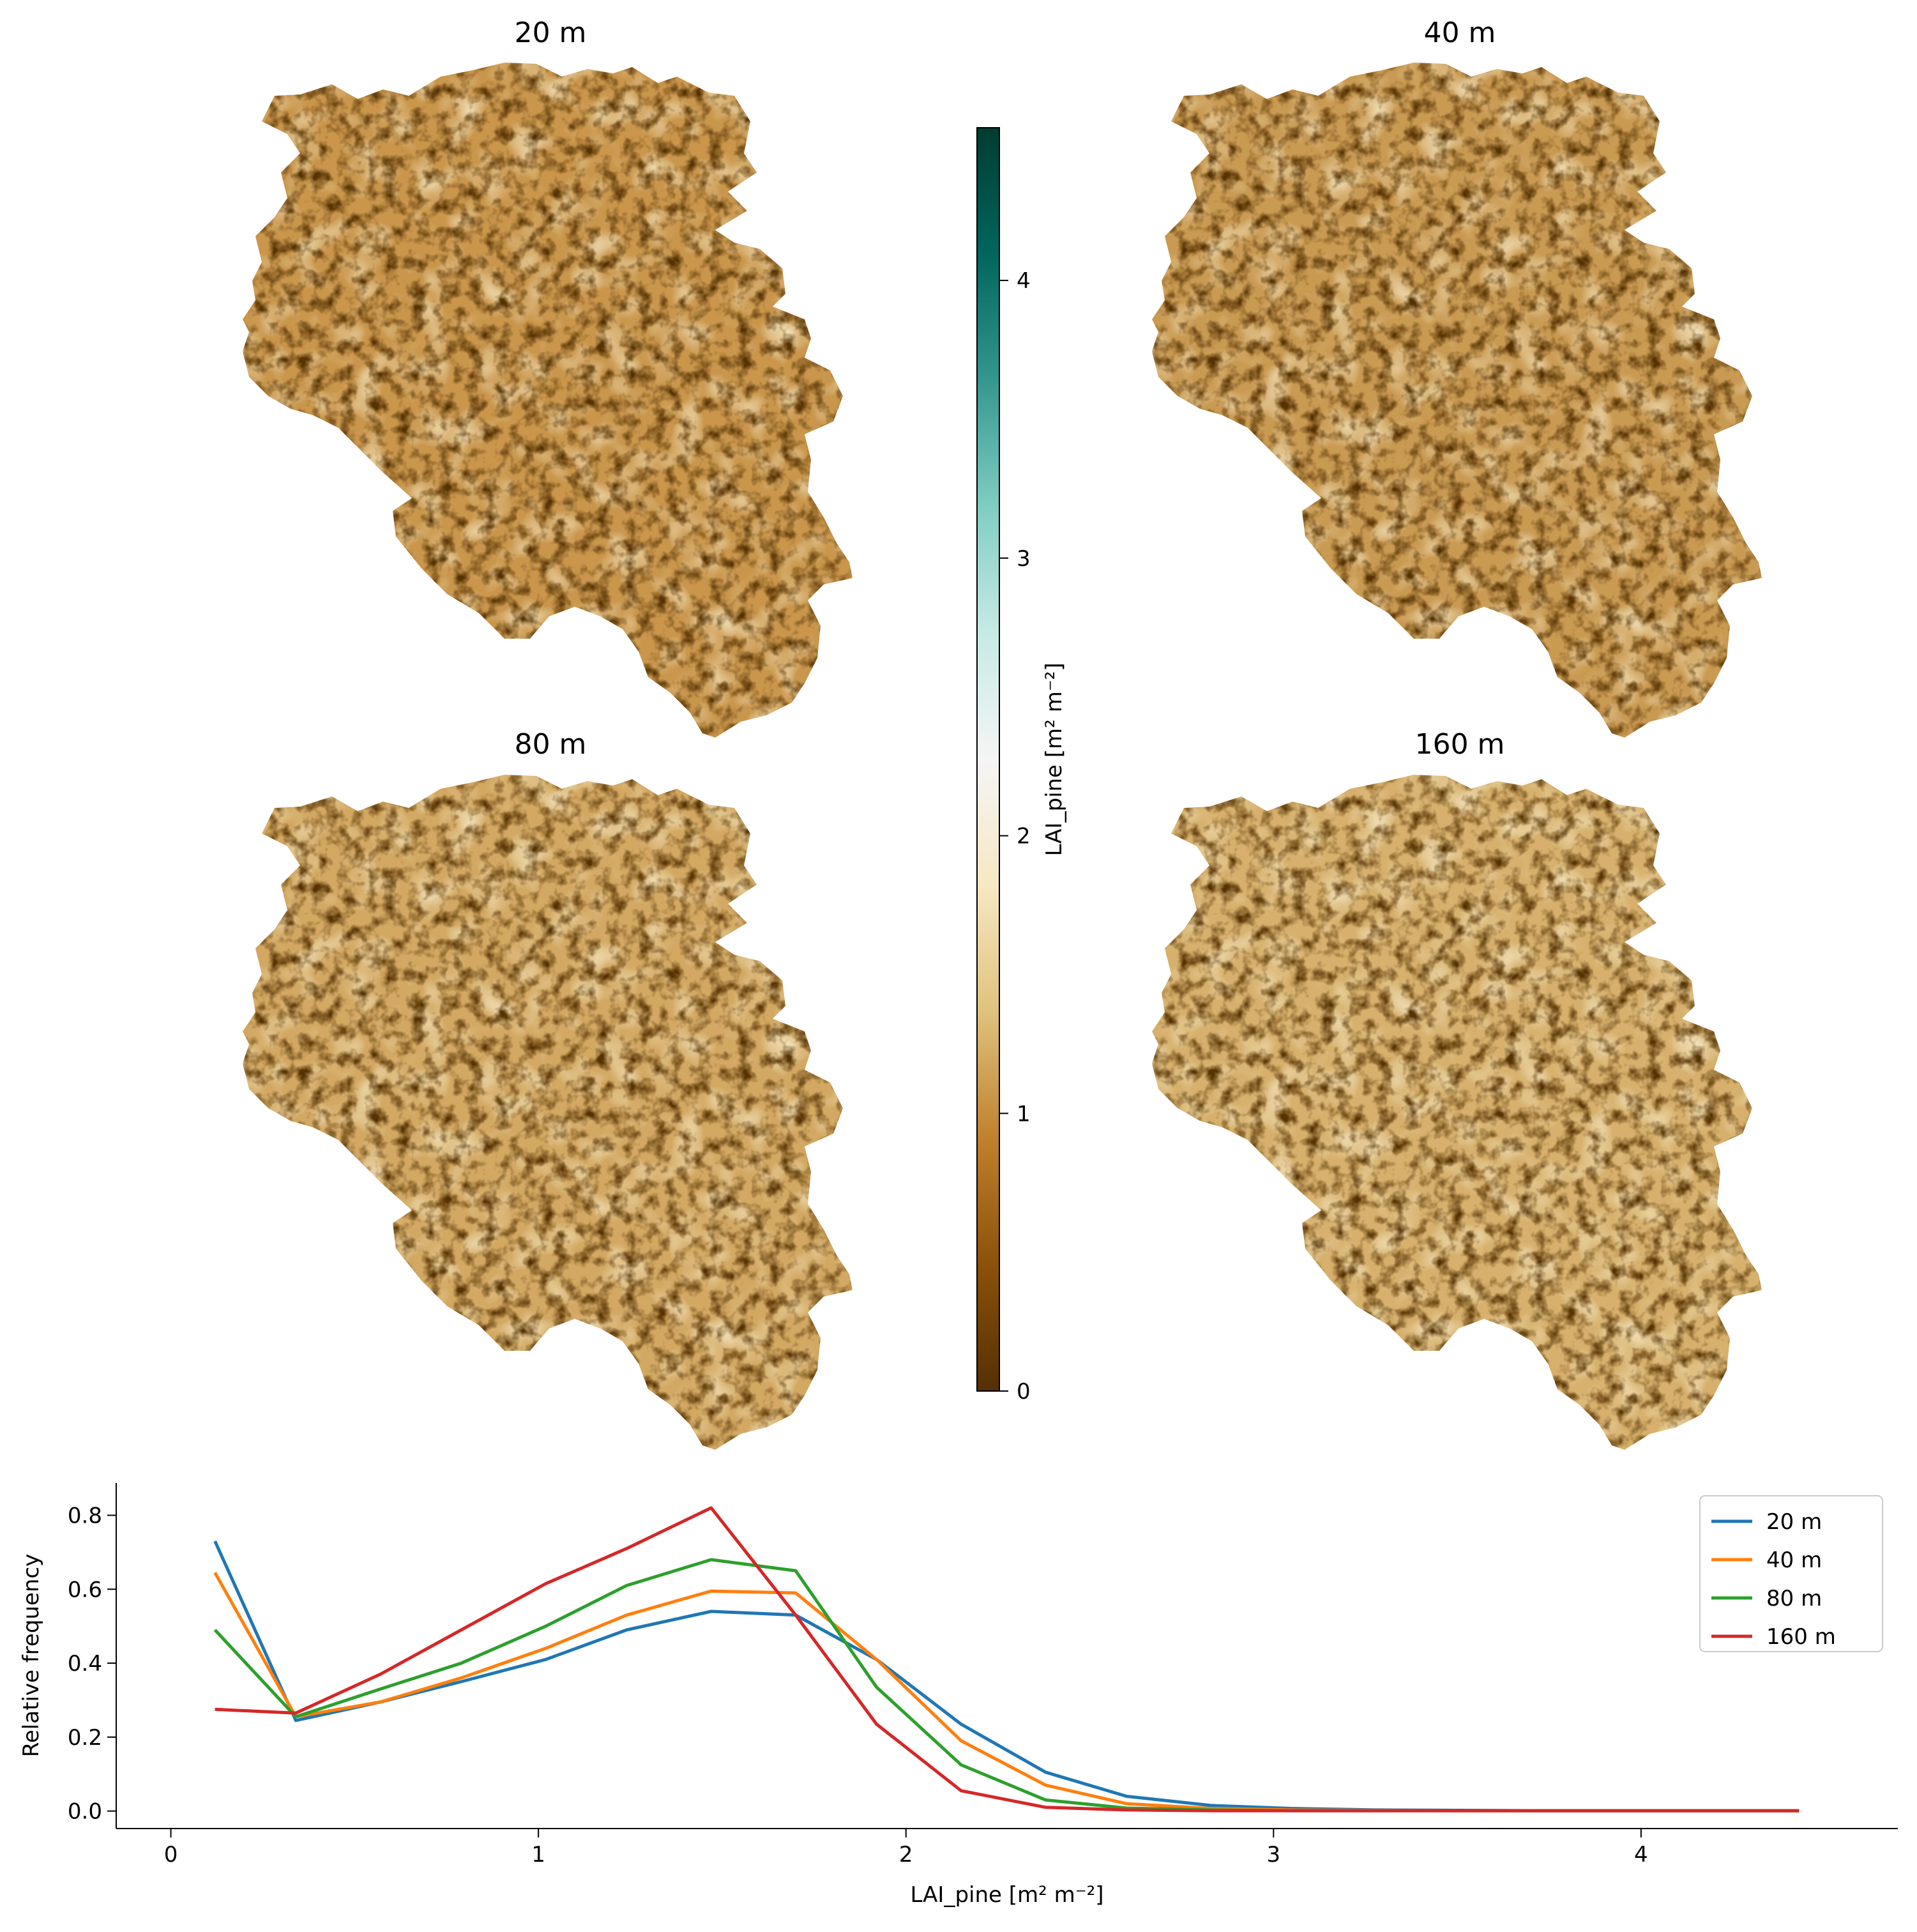 The image size is (1917, 1932). I want to click on x-axis-label: LAI_pine [m² m⁻²], so click(1006, 1895).